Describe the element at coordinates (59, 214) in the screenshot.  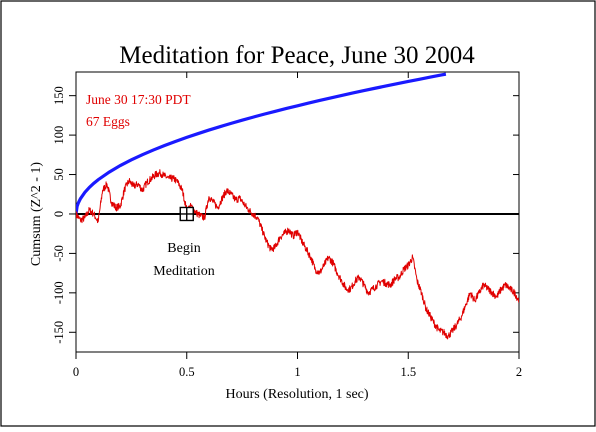
I see `y-tick-label: 0` at that location.